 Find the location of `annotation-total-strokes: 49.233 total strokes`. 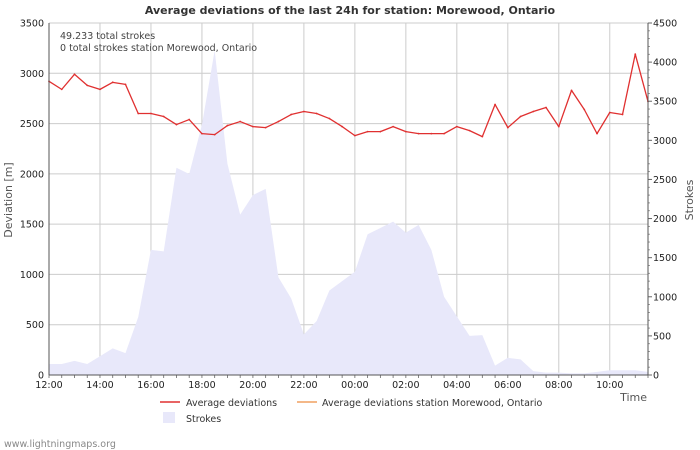

annotation-total-strokes: 49.233 total strokes is located at coordinates (107, 36).